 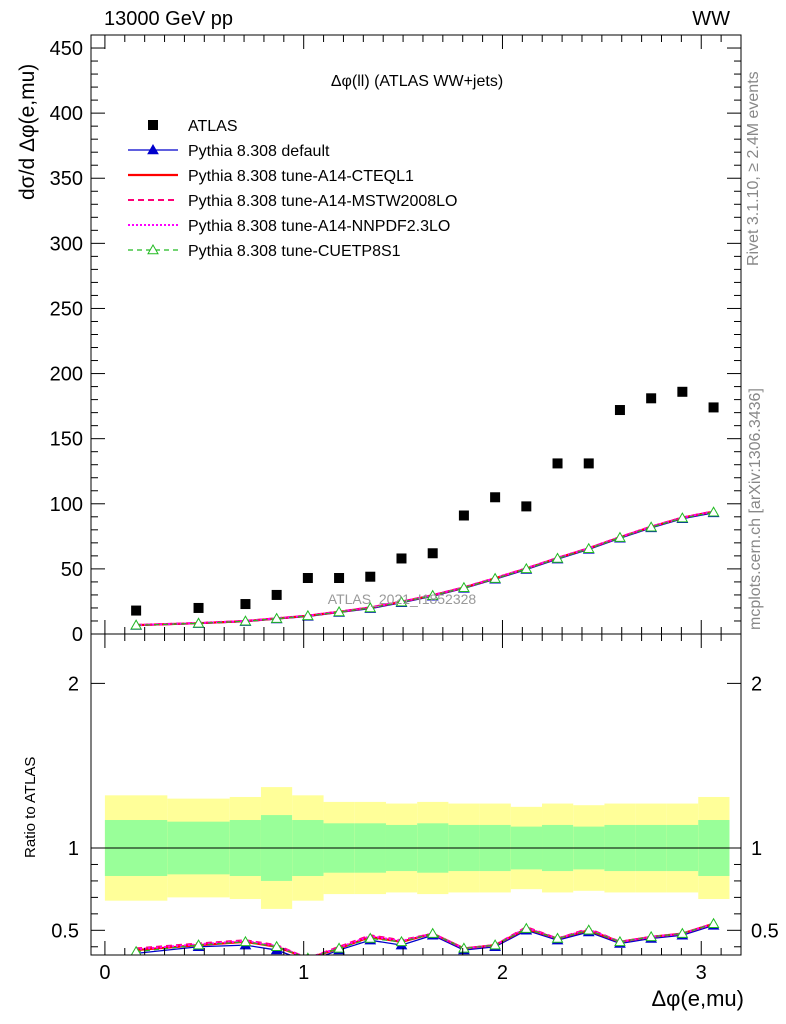 What do you see at coordinates (66, 49) in the screenshot?
I see `y-tick-label: 450` at bounding box center [66, 49].